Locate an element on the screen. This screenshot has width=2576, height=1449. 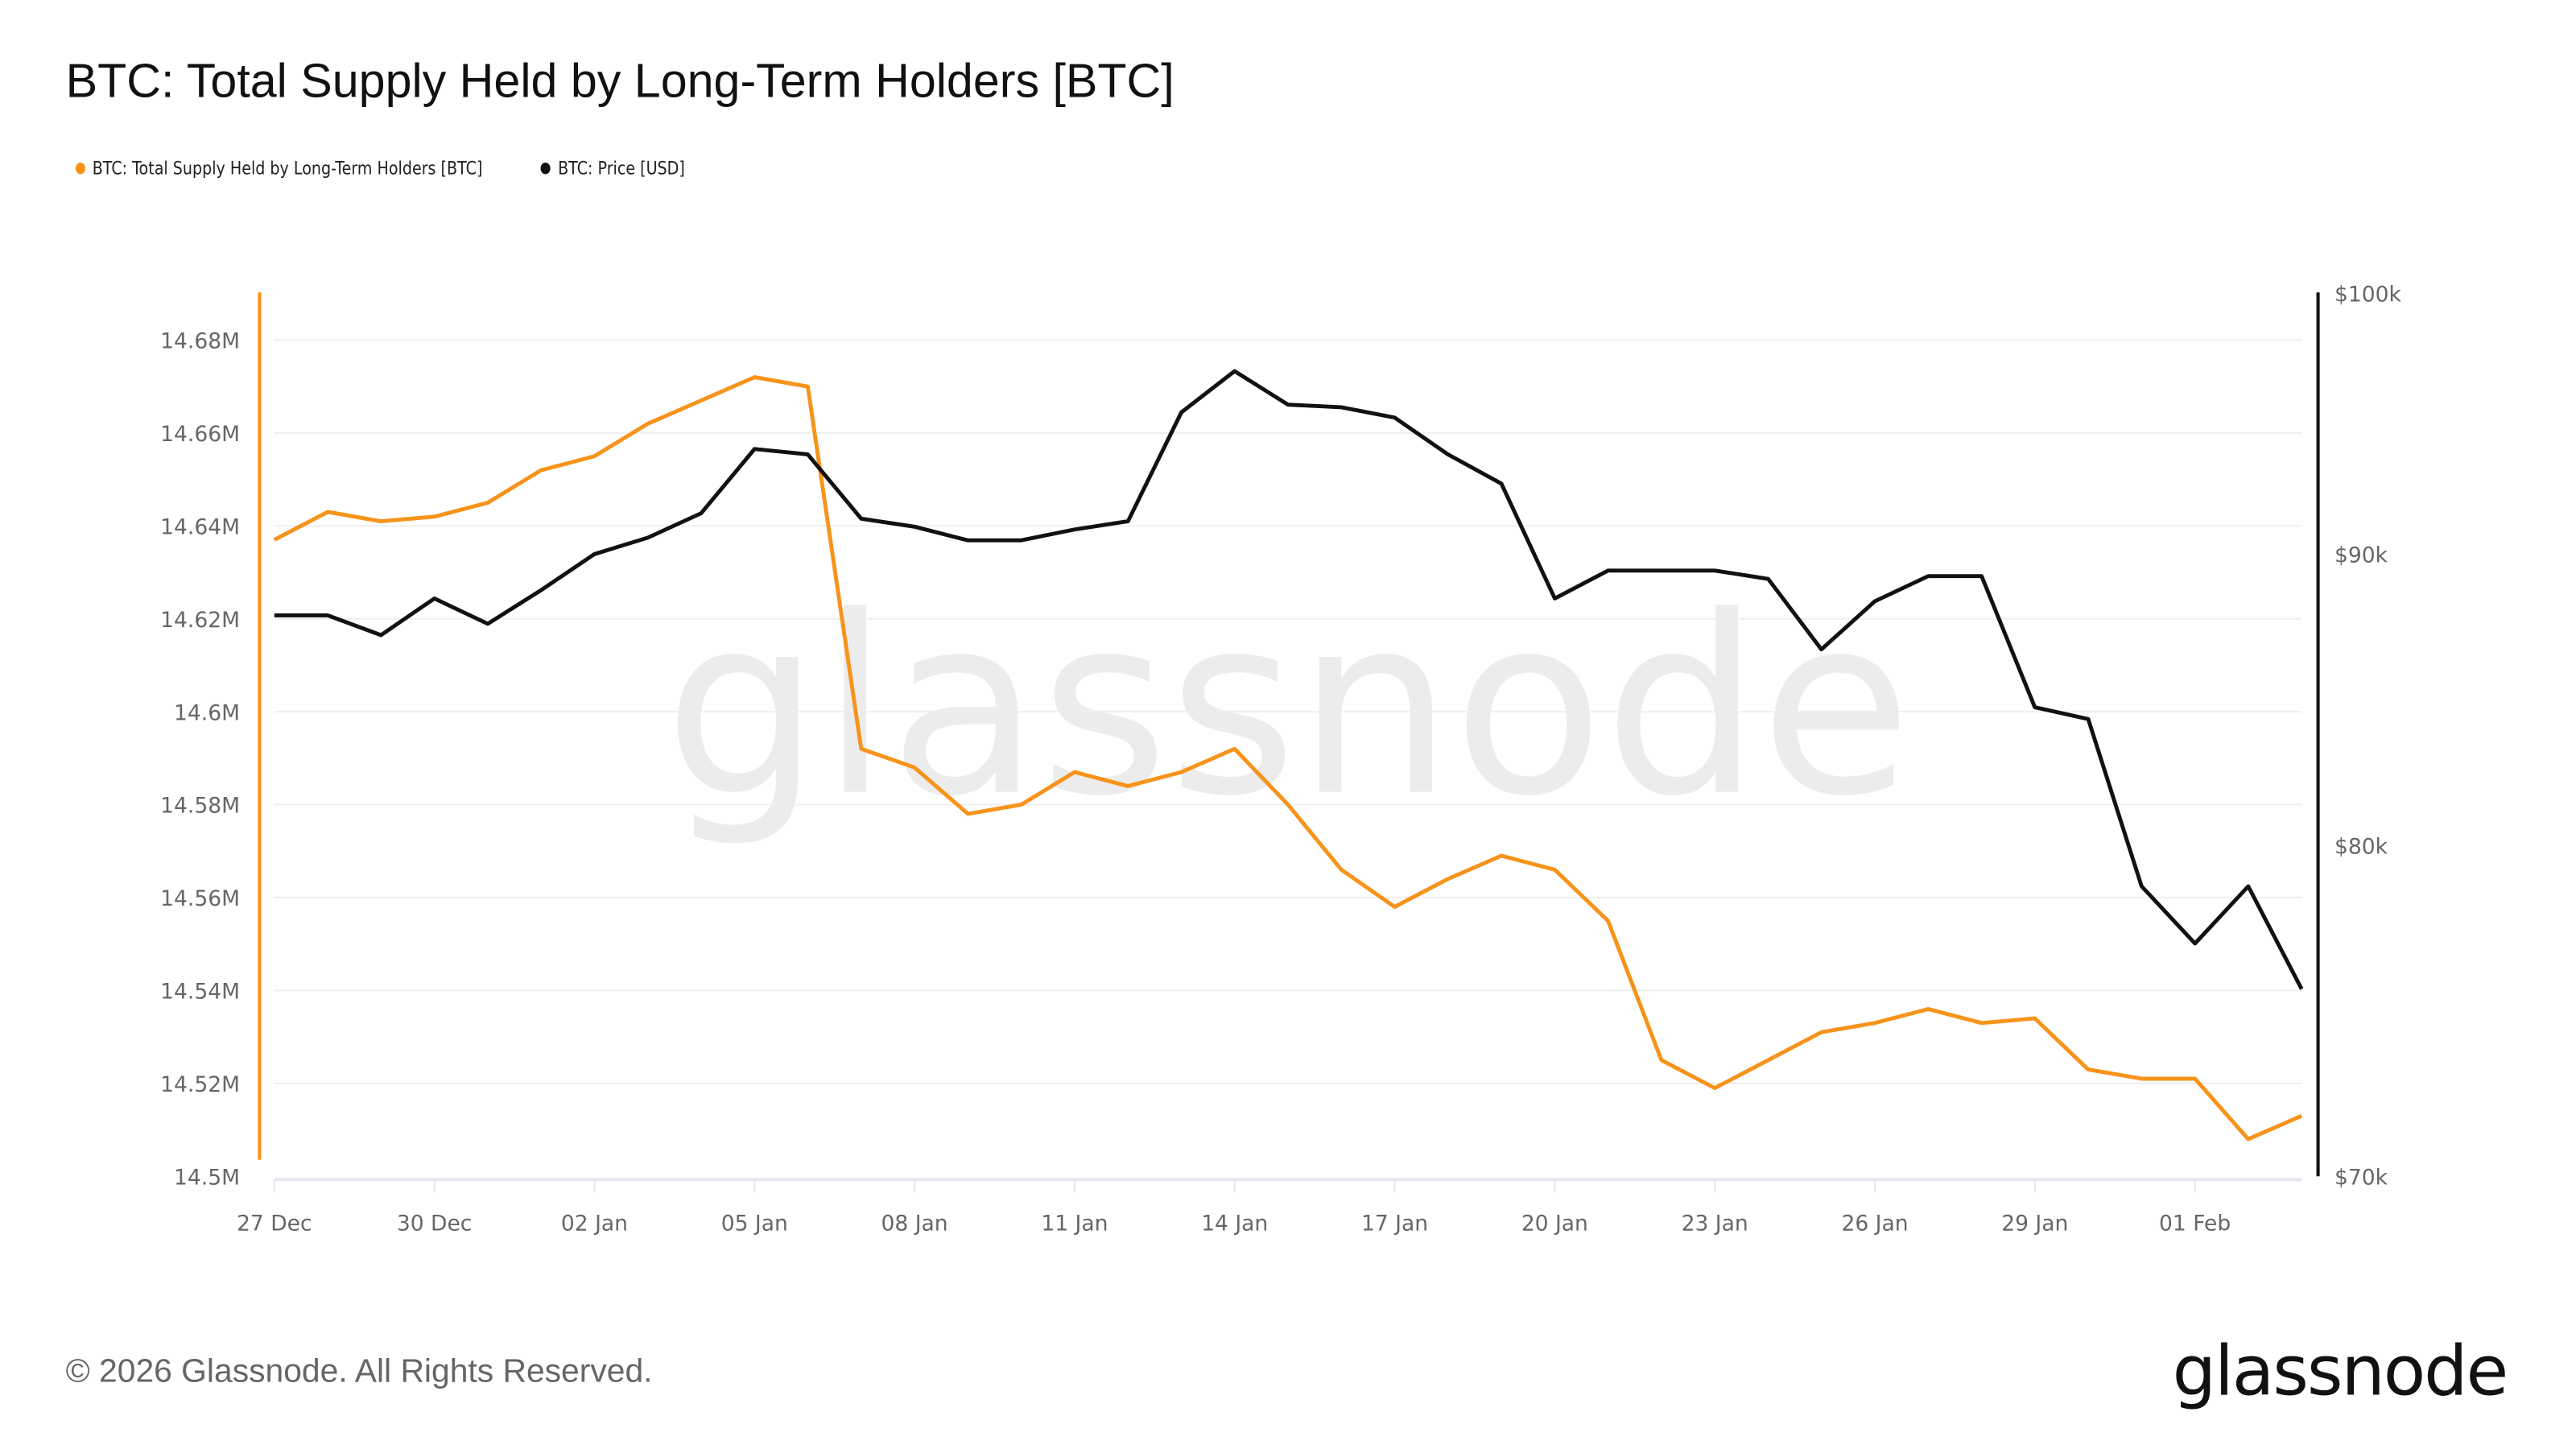
x-tick-label: 26 Jan is located at coordinates (1874, 1224).